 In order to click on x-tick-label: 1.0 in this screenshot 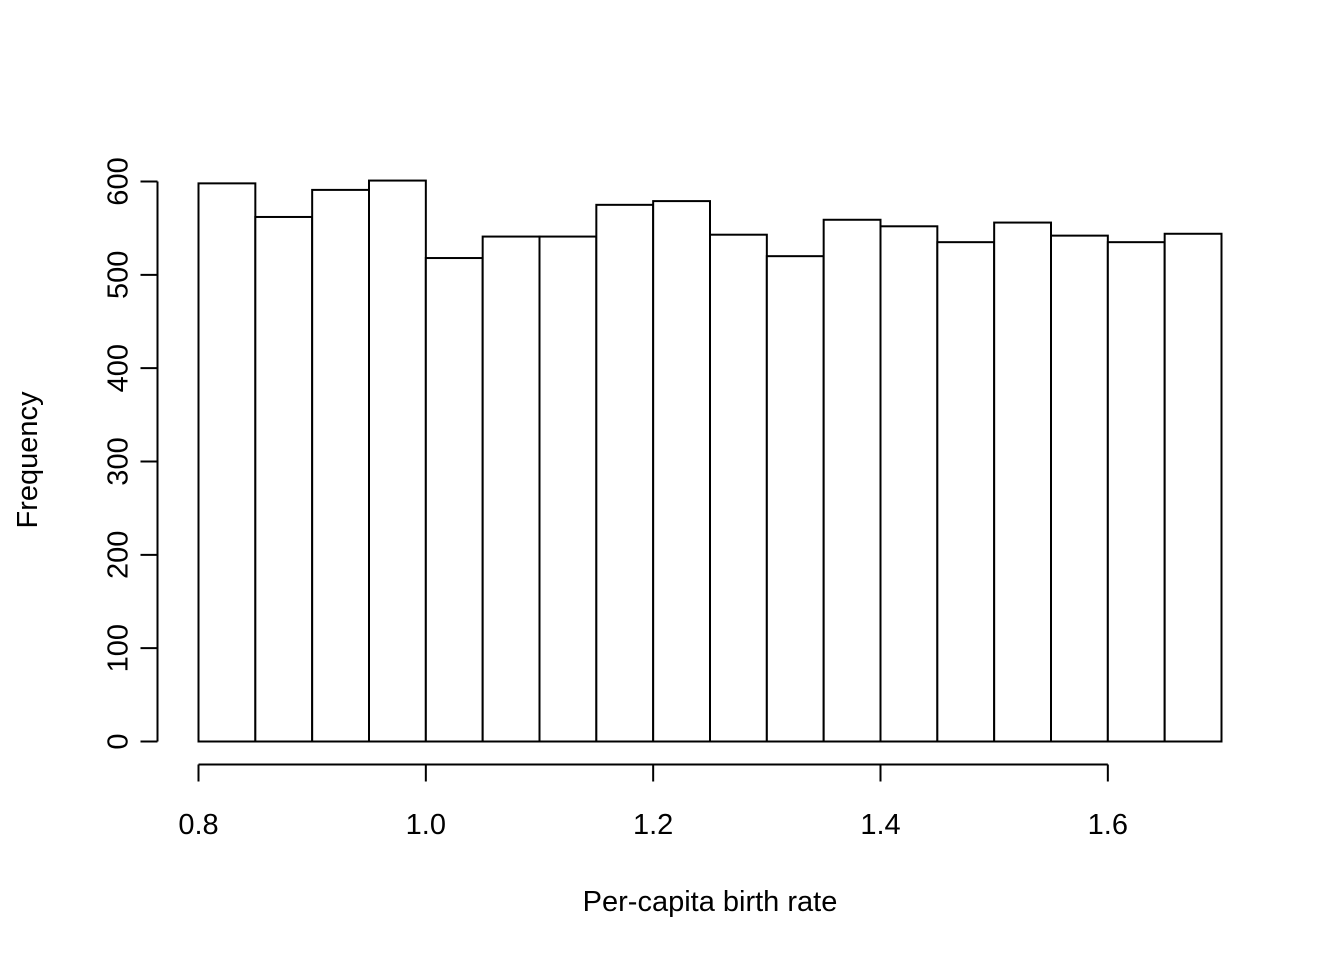, I will do `click(426, 825)`.